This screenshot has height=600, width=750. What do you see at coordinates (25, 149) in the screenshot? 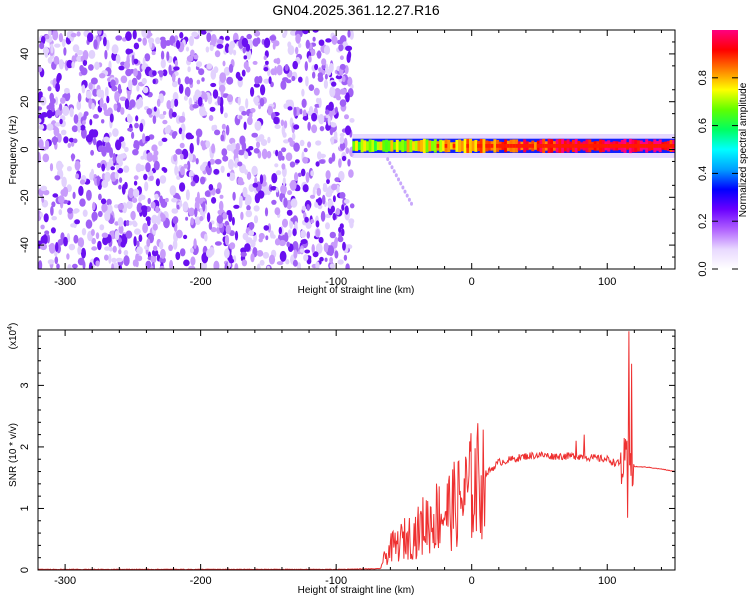
I see `heatmap-y-tick-label: 0` at bounding box center [25, 149].